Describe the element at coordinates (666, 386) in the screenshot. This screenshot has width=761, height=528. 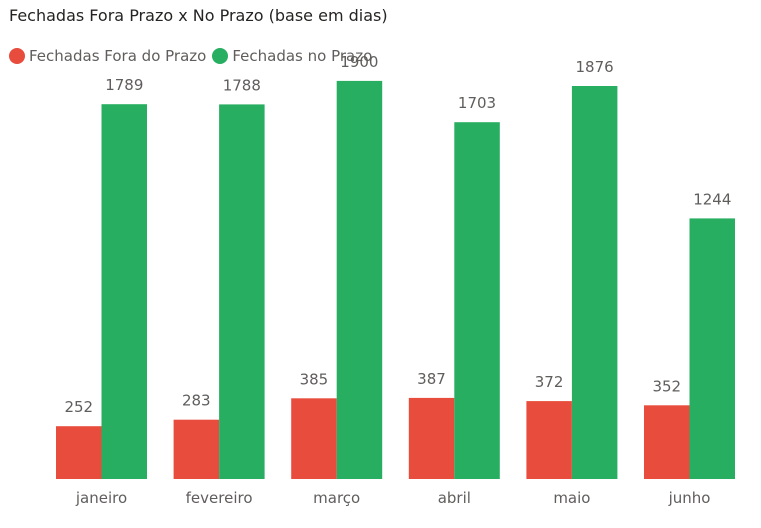
I see `data-label-fechadas-fora-do-prazo-junho: 352` at that location.